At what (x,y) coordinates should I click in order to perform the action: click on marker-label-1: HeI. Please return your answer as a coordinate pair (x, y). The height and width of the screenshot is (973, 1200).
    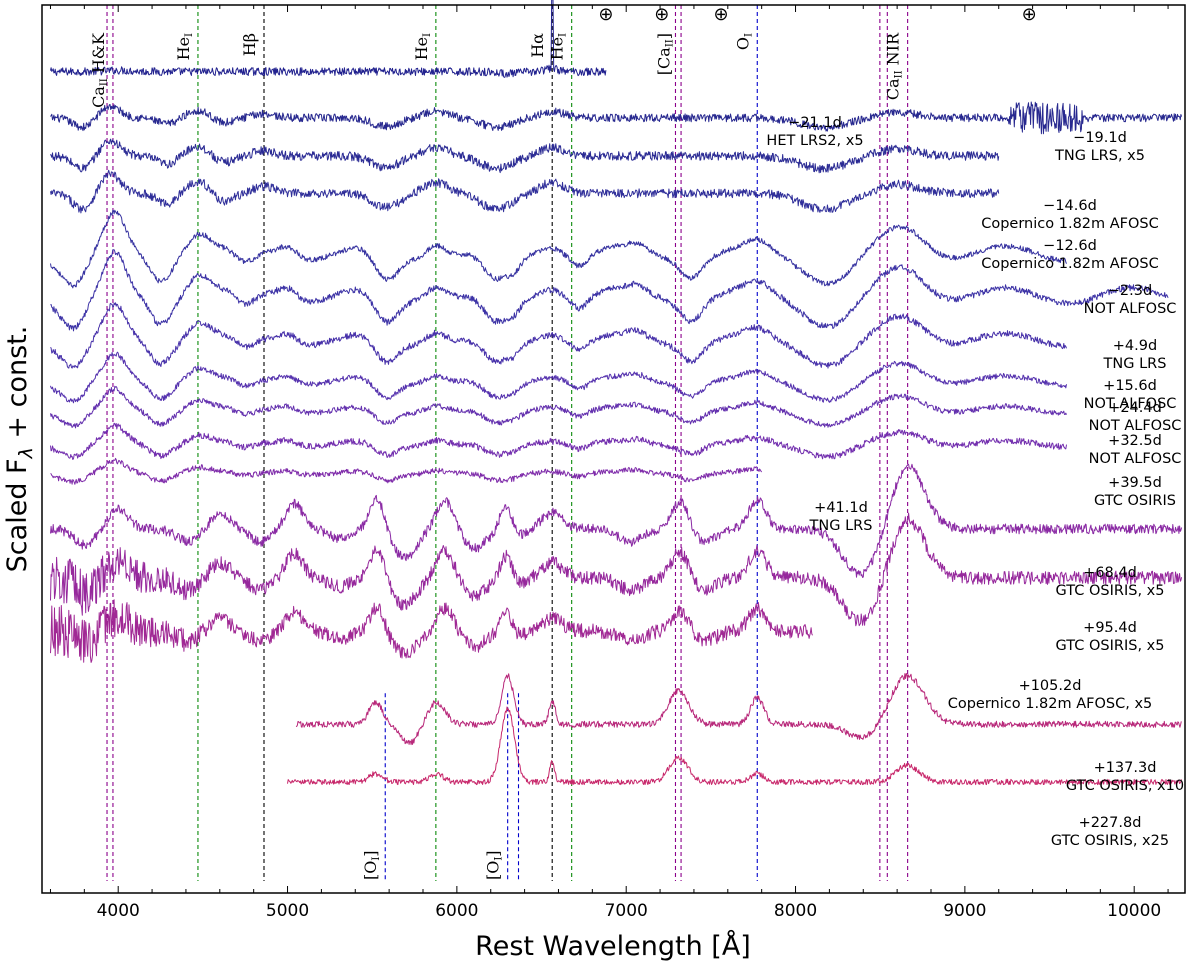
    Looking at the image, I should click on (184, 46).